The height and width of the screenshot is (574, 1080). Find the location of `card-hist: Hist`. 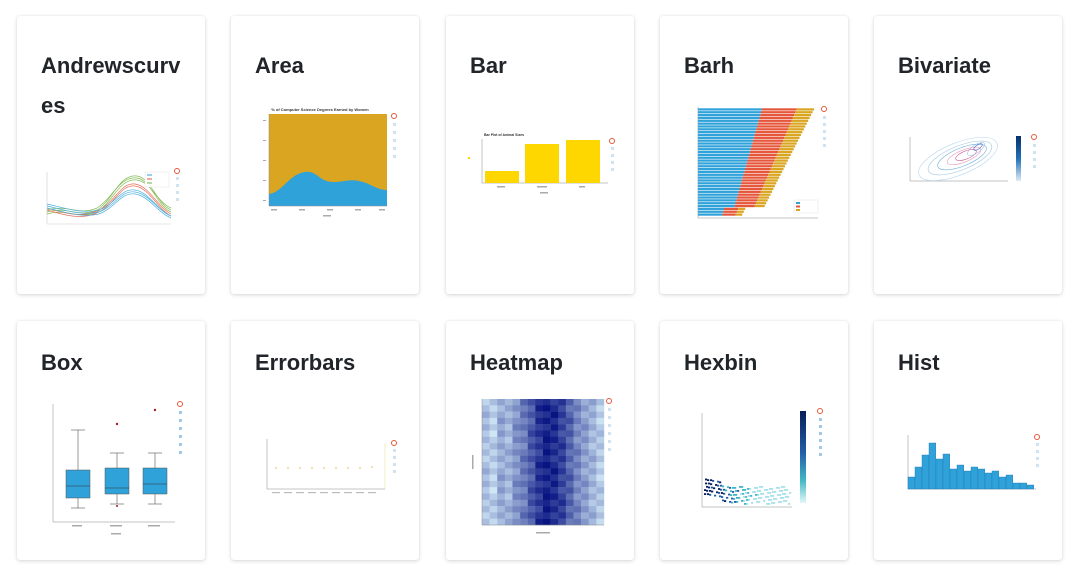

card-hist: Hist is located at coordinates (968, 440).